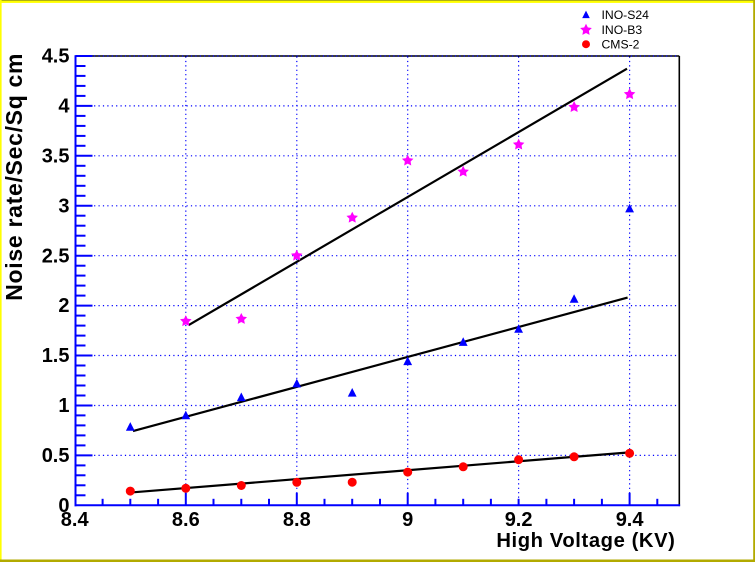 This screenshot has height=562, width=755. What do you see at coordinates (56, 356) in the screenshot?
I see `svg-text: 1.5` at bounding box center [56, 356].